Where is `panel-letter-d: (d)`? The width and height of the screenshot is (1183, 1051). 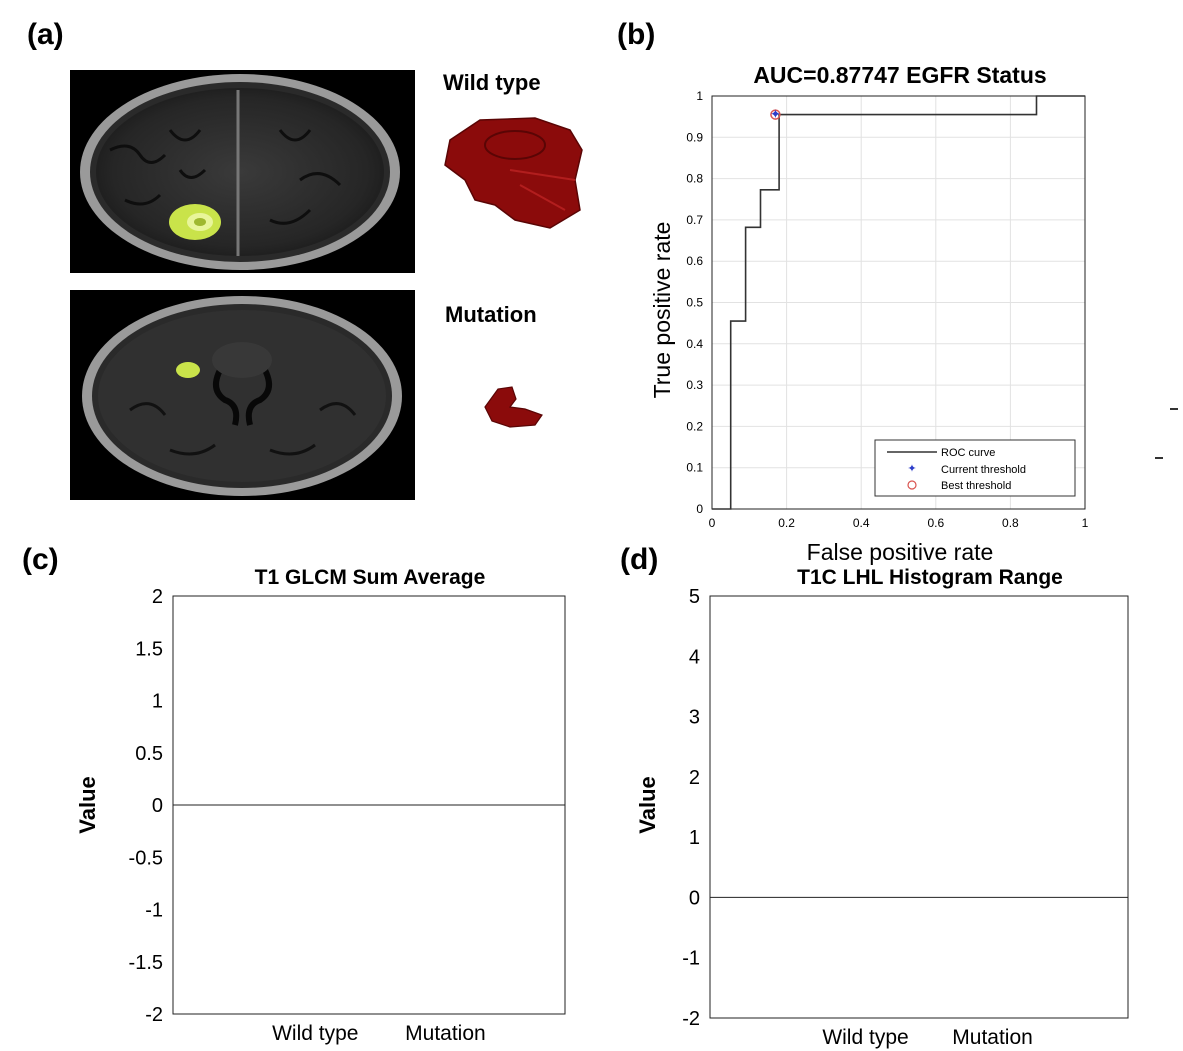
panel-letter-d: (d) is located at coordinates (639, 559).